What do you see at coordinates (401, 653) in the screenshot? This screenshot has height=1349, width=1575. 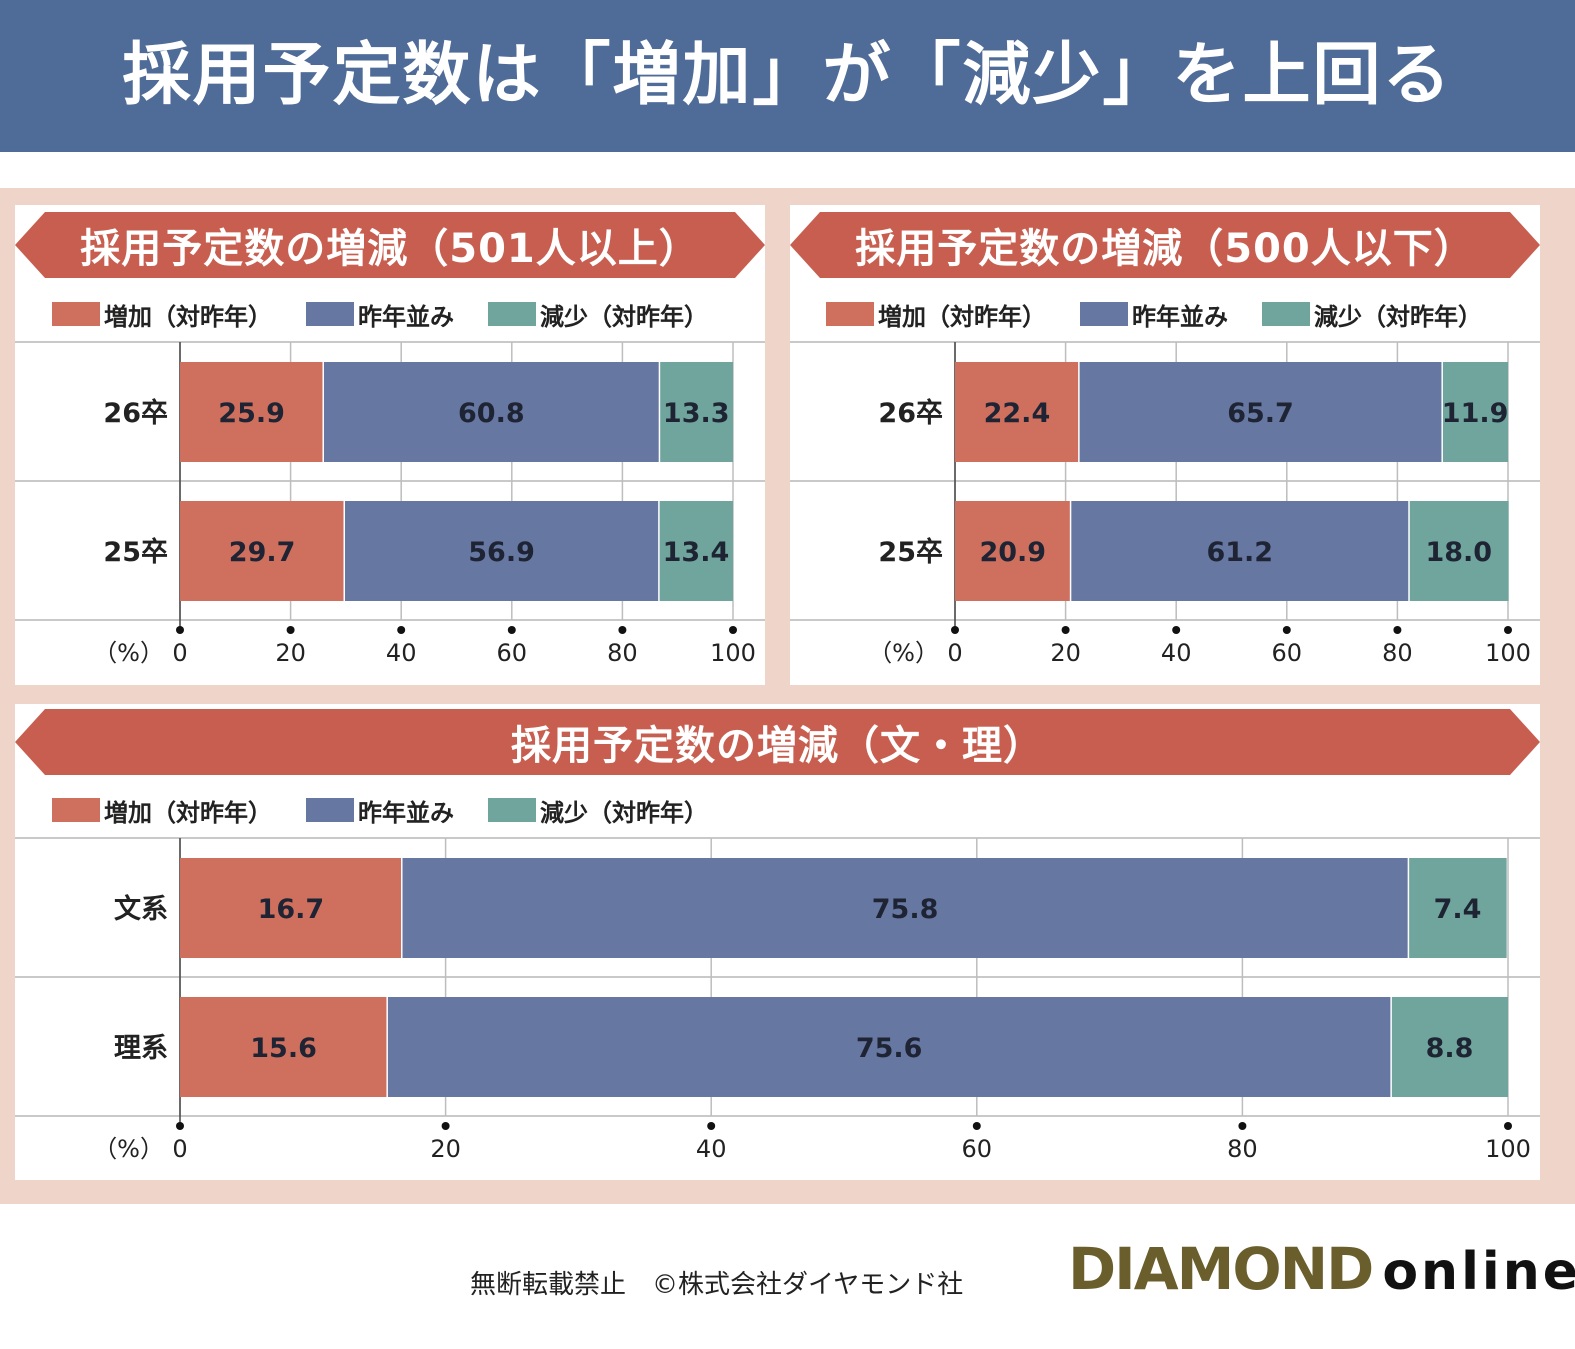 I see `tick-label: 40` at bounding box center [401, 653].